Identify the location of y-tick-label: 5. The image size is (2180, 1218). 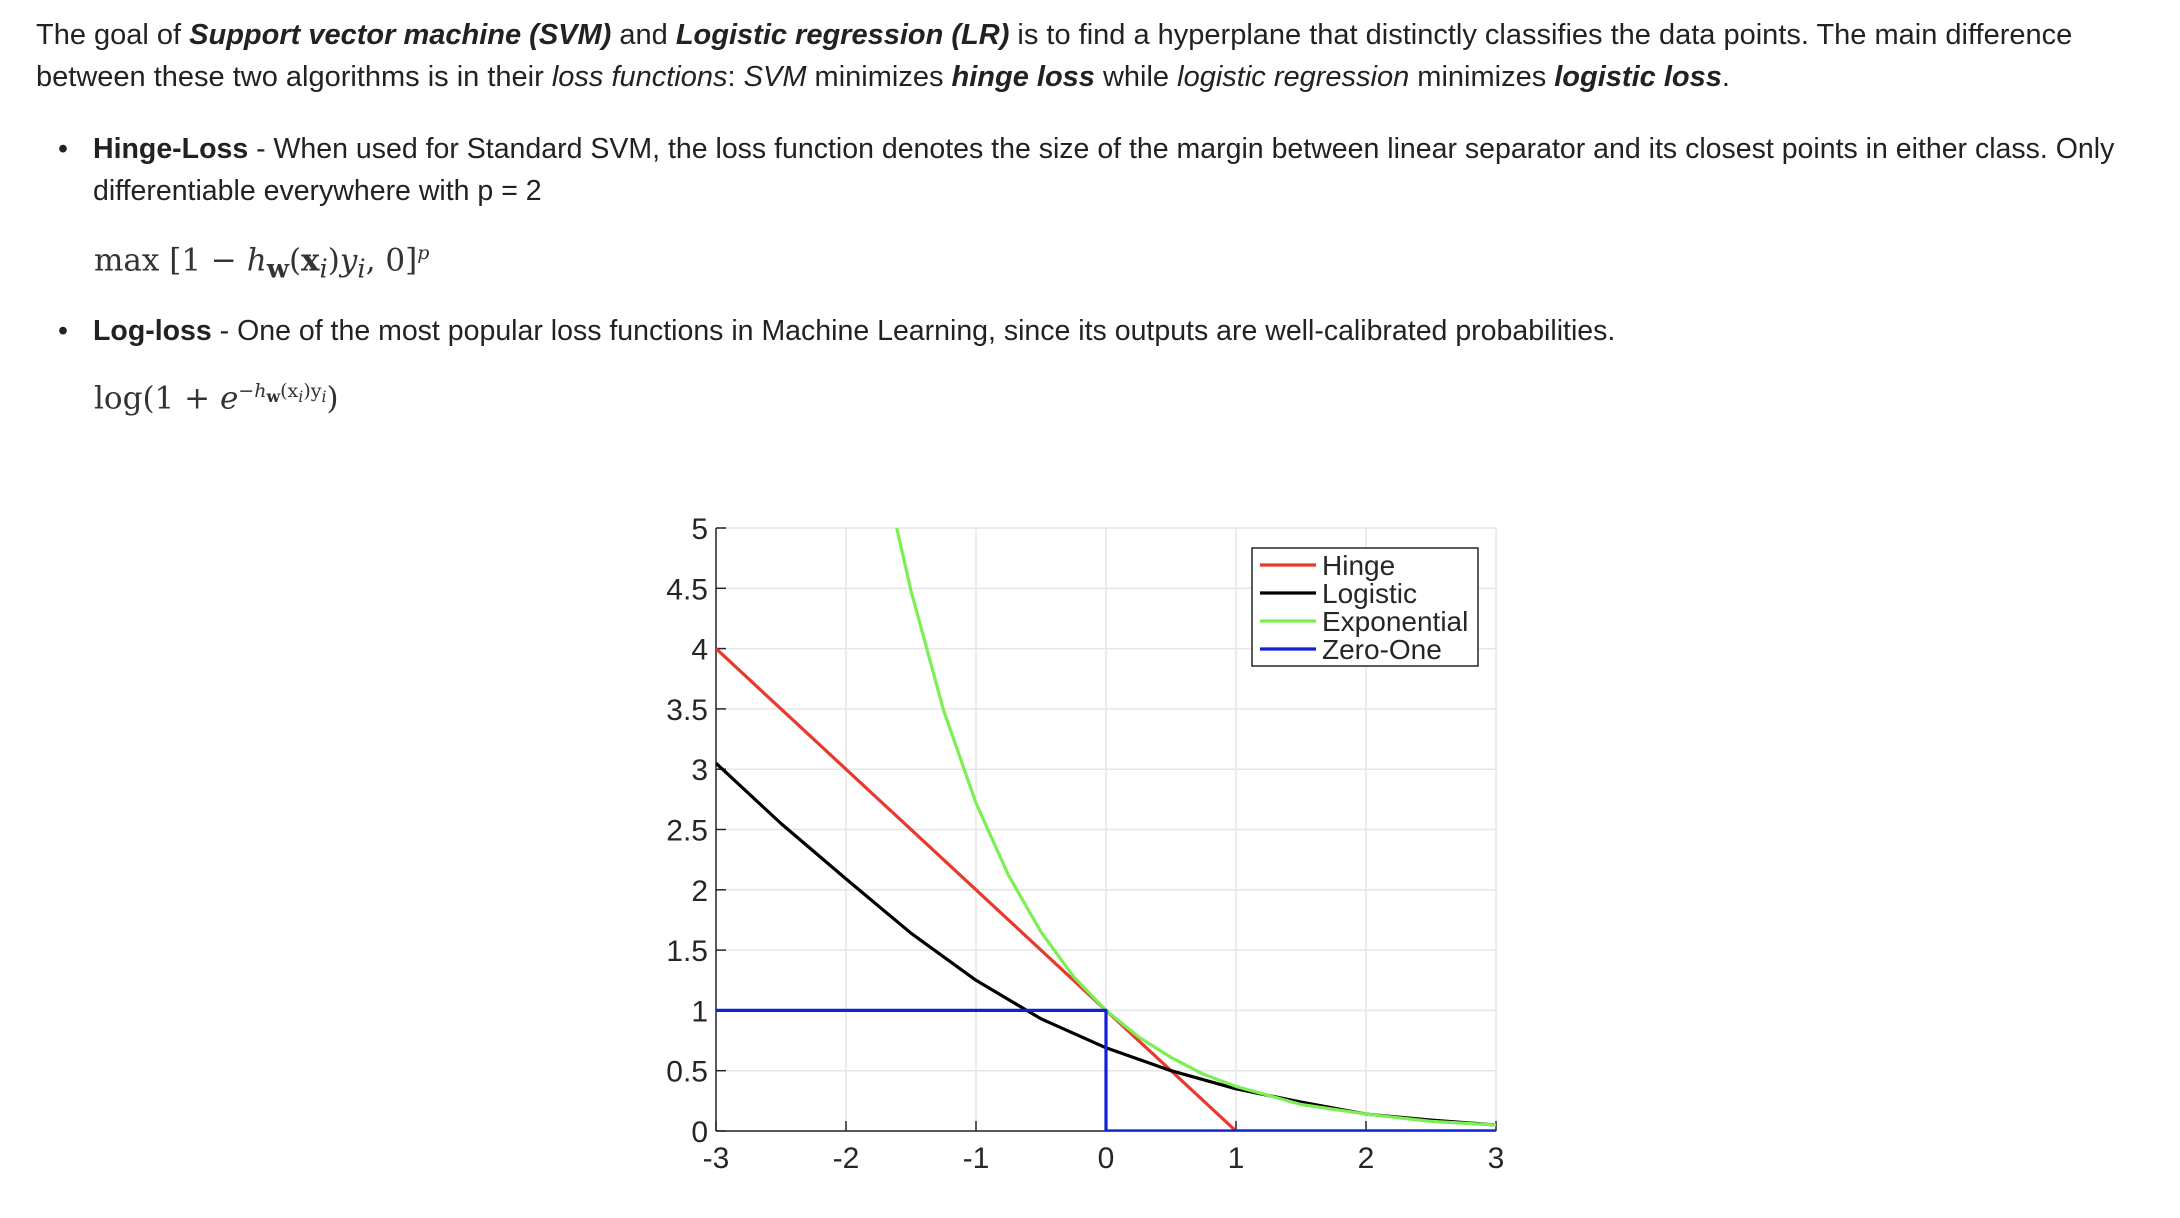
(699, 529).